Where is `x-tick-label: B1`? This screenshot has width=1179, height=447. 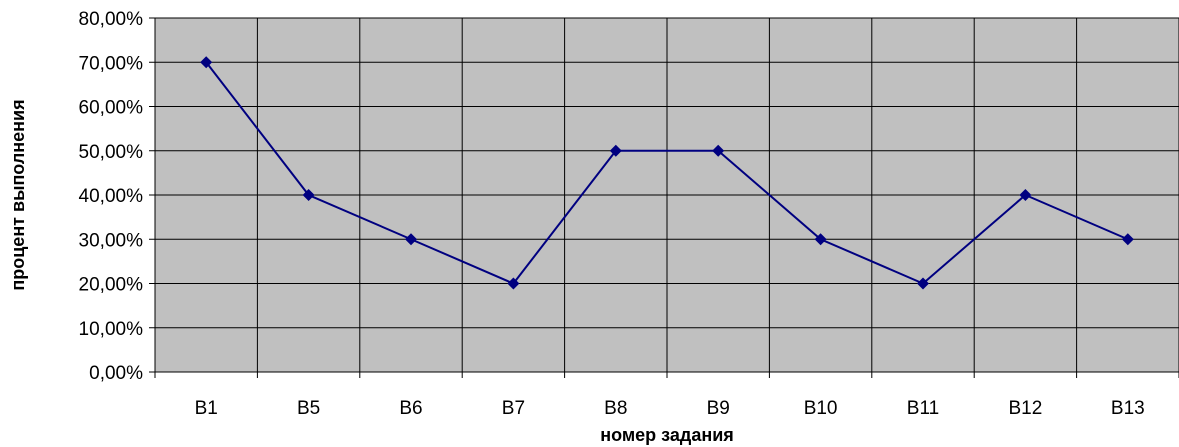 x-tick-label: B1 is located at coordinates (206, 408).